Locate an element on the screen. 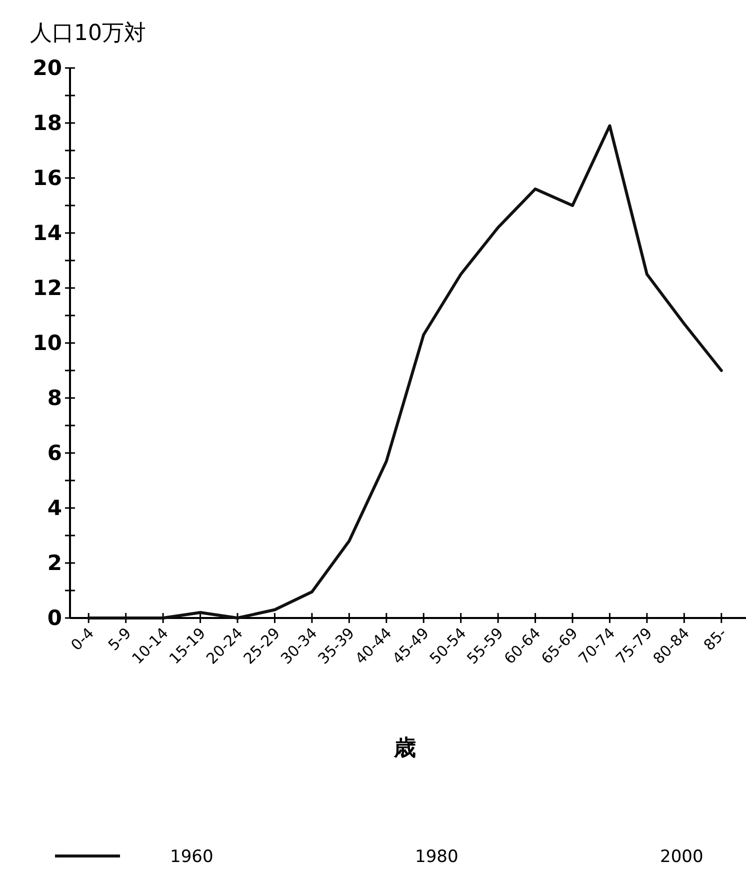 The width and height of the screenshot is (746, 875). y-tick-label: 2 is located at coordinates (54, 563).